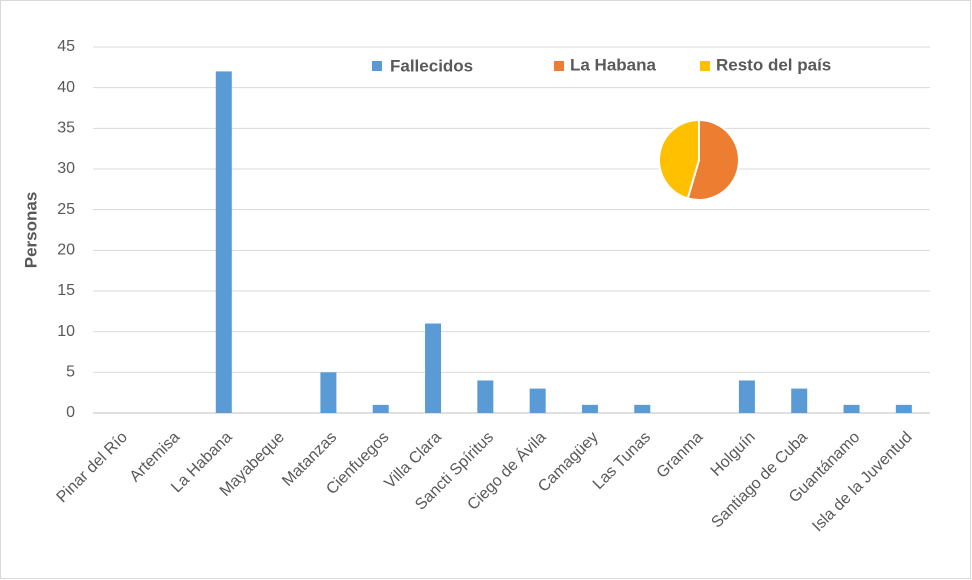  What do you see at coordinates (70, 412) in the screenshot?
I see `y-tick-label: 0` at bounding box center [70, 412].